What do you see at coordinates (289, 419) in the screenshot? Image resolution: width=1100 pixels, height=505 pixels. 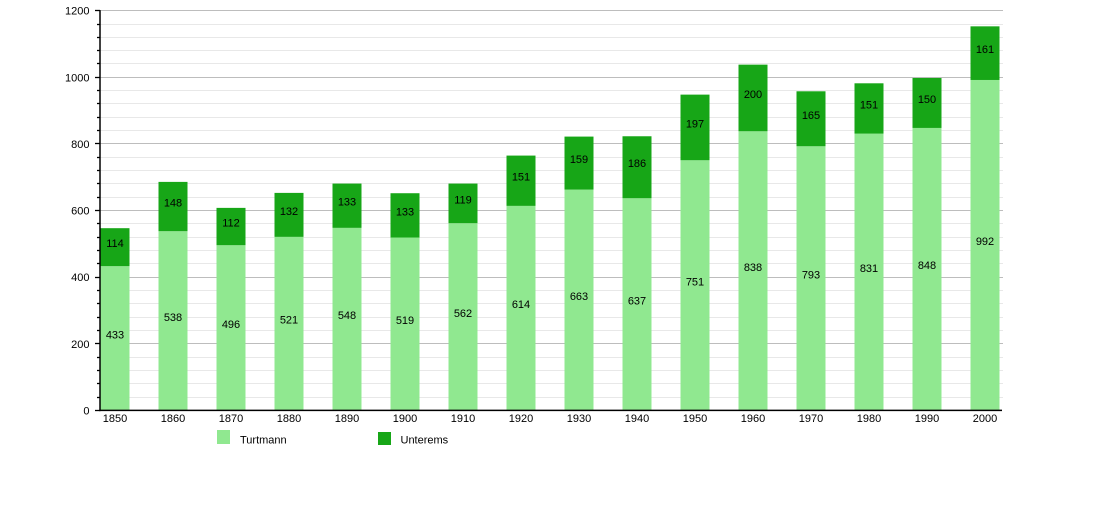 I see `svg-text: 1880` at bounding box center [289, 419].